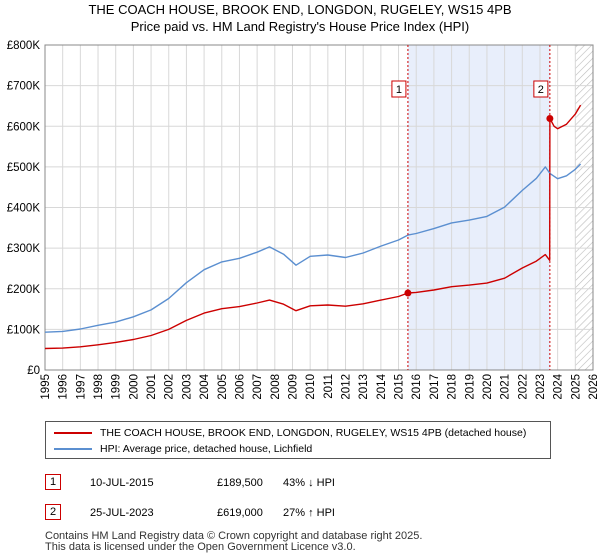 The image size is (600, 560). What do you see at coordinates (64, 387) in the screenshot?
I see `x-tick-label: 1996` at bounding box center [64, 387].